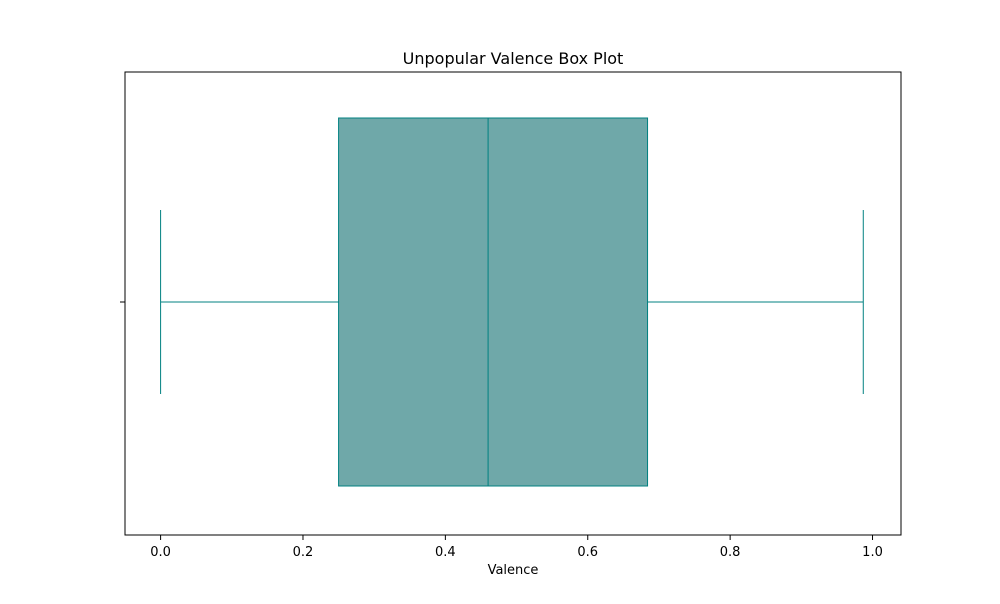  I want to click on chart-title: Unpopular Valence Box Plot, so click(513, 58).